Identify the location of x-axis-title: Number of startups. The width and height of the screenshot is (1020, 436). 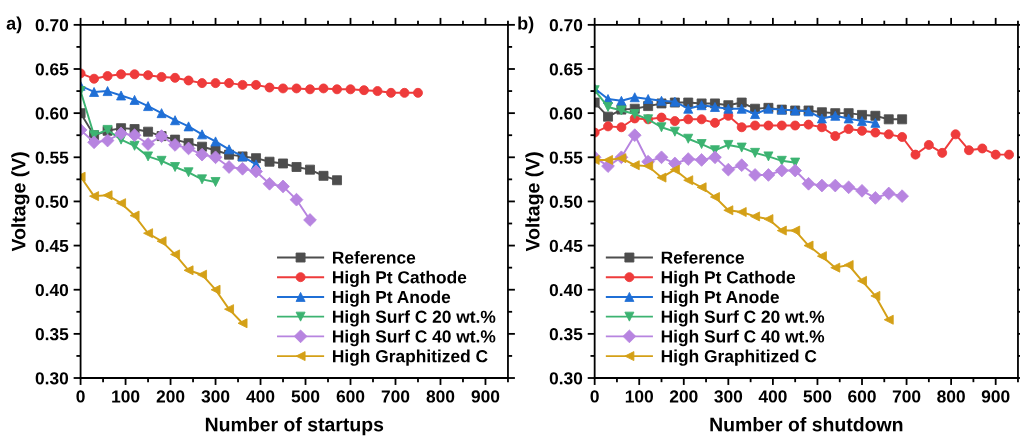
(294, 426).